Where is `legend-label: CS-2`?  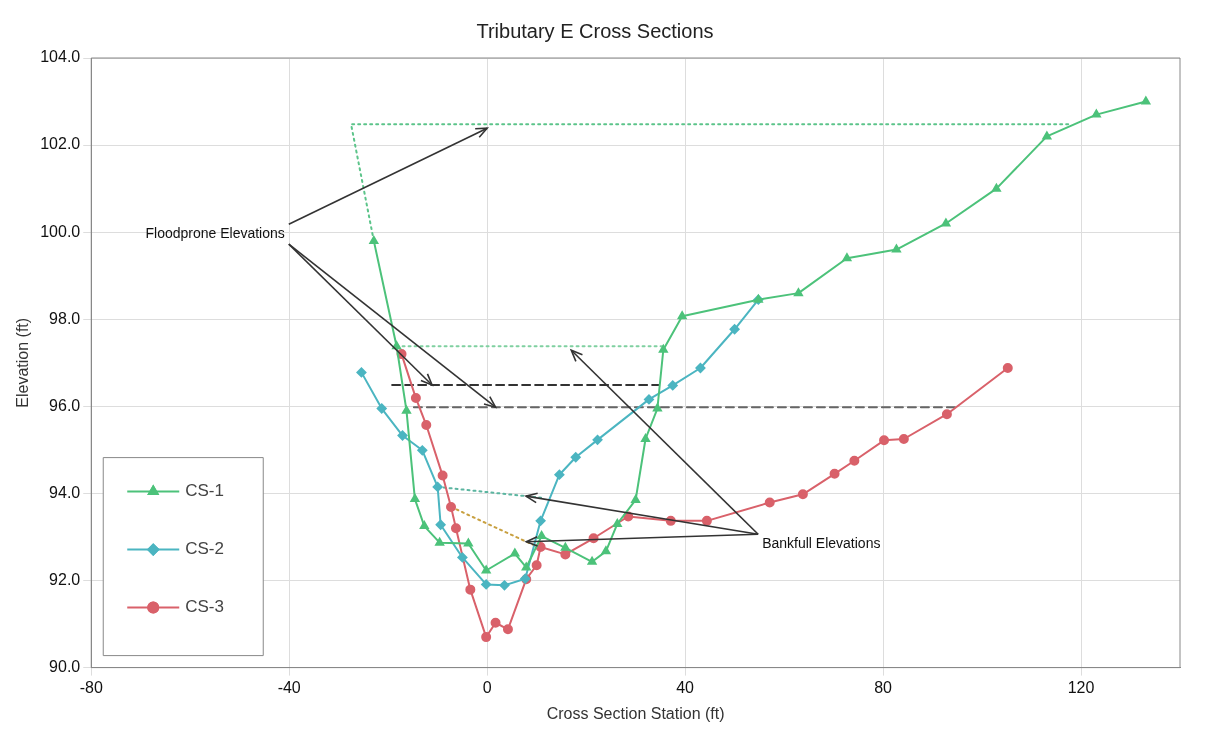 legend-label: CS-2 is located at coordinates (204, 549).